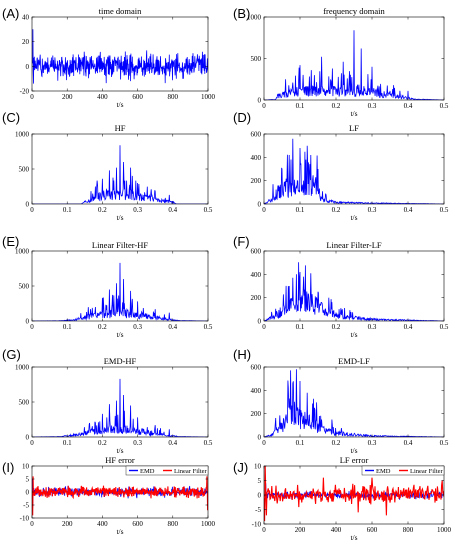  I want to click on chart-title: LF error, so click(354, 460).